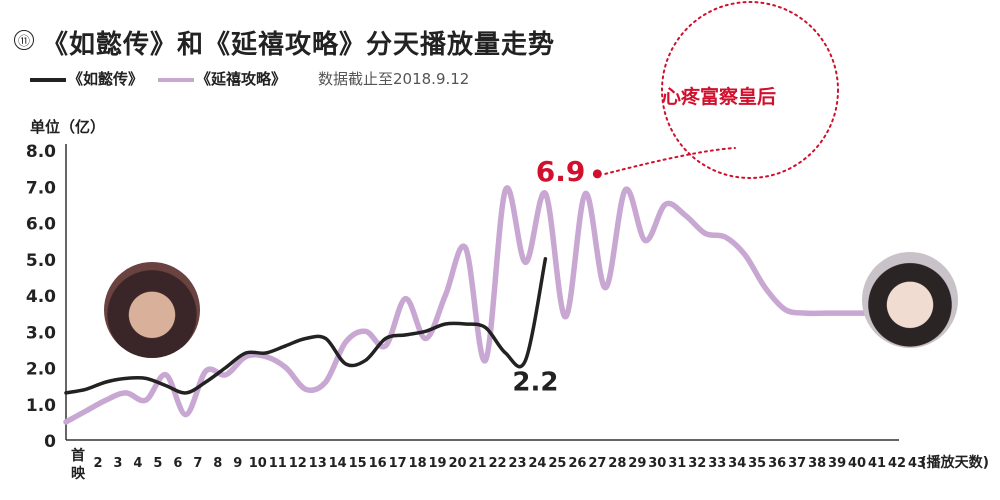  I want to click on x-tick-label: 36, so click(777, 463).